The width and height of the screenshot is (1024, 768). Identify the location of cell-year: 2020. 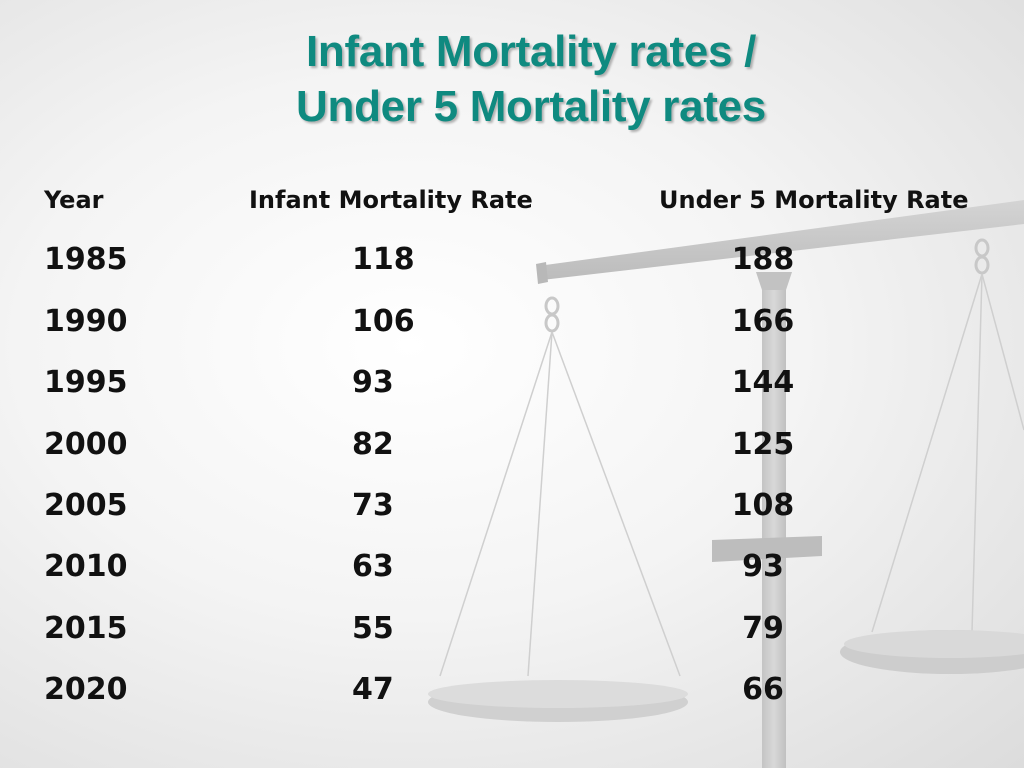
(86, 689).